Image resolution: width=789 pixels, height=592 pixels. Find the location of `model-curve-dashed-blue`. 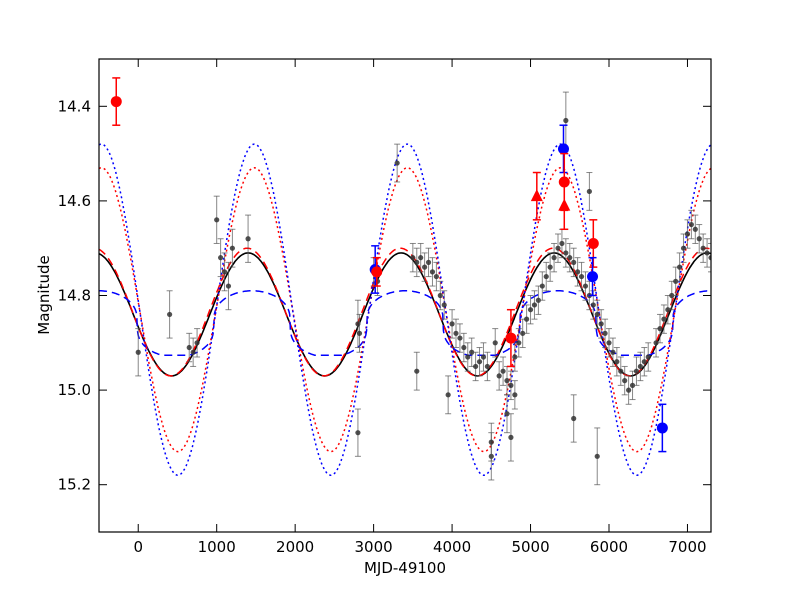

model-curve-dashed-blue is located at coordinates (405, 323).